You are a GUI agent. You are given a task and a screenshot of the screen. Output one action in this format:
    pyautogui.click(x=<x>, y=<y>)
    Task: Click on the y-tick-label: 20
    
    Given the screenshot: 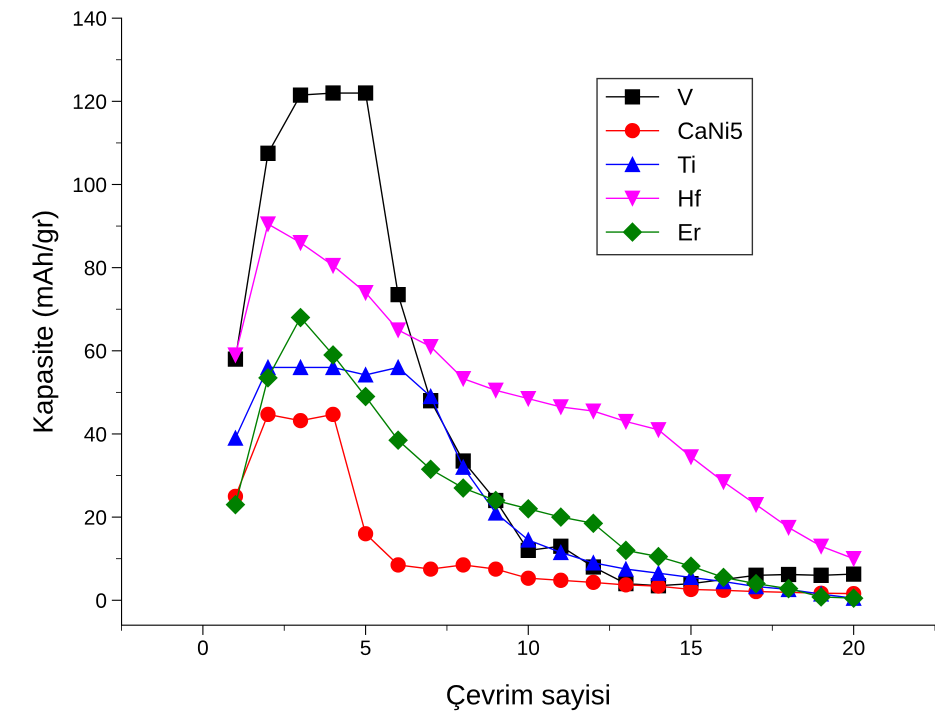 What is the action you would take?
    pyautogui.click(x=95, y=517)
    